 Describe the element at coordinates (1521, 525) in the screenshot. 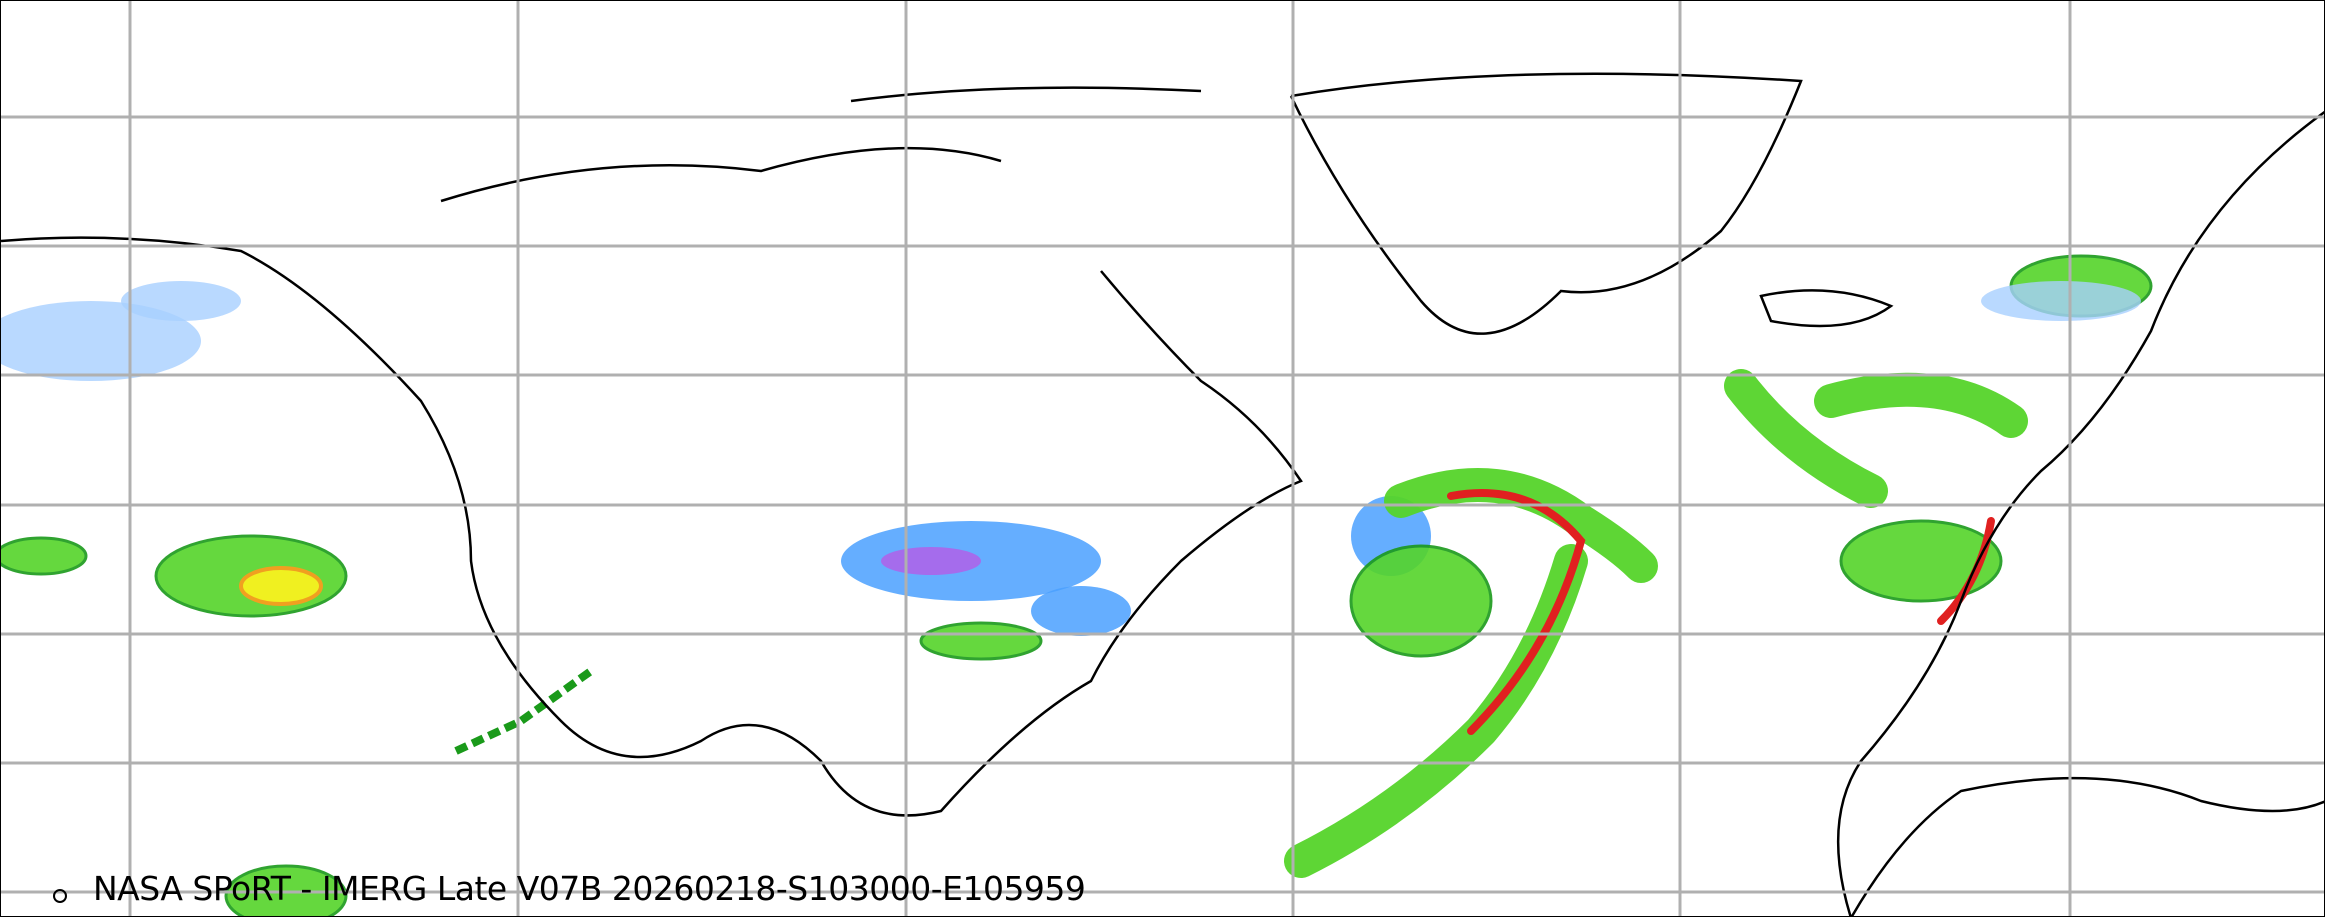

I see `precip-atlantic-head` at that location.